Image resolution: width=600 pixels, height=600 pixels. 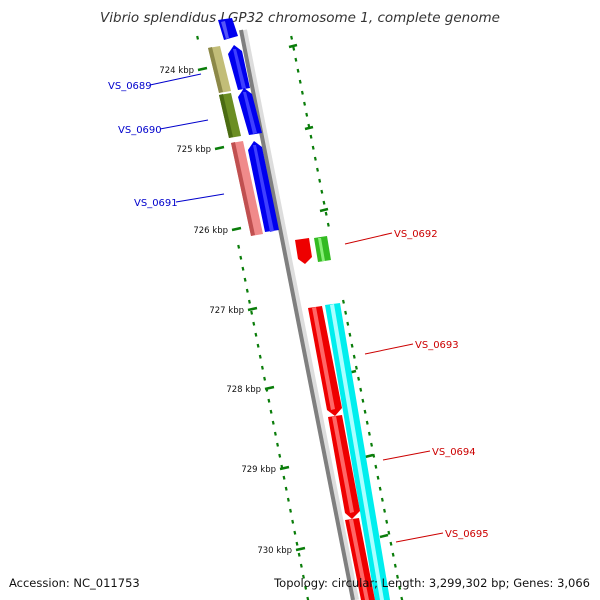 I want to click on gene-label-vs-0692: VS_0692, so click(x=416, y=234).